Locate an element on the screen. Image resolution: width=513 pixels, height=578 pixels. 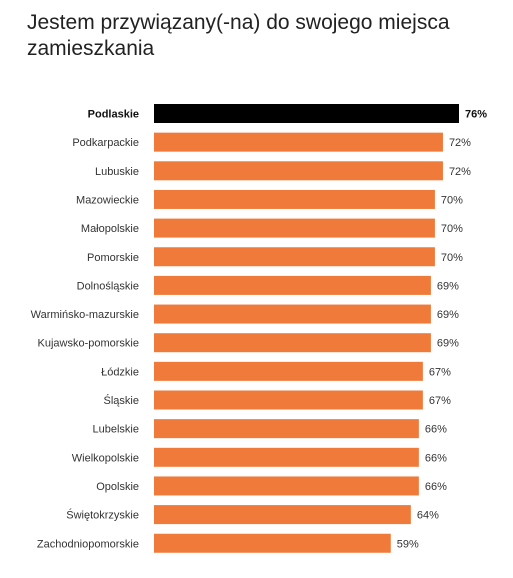
category-label-2: Lubuskie is located at coordinates (117, 172).